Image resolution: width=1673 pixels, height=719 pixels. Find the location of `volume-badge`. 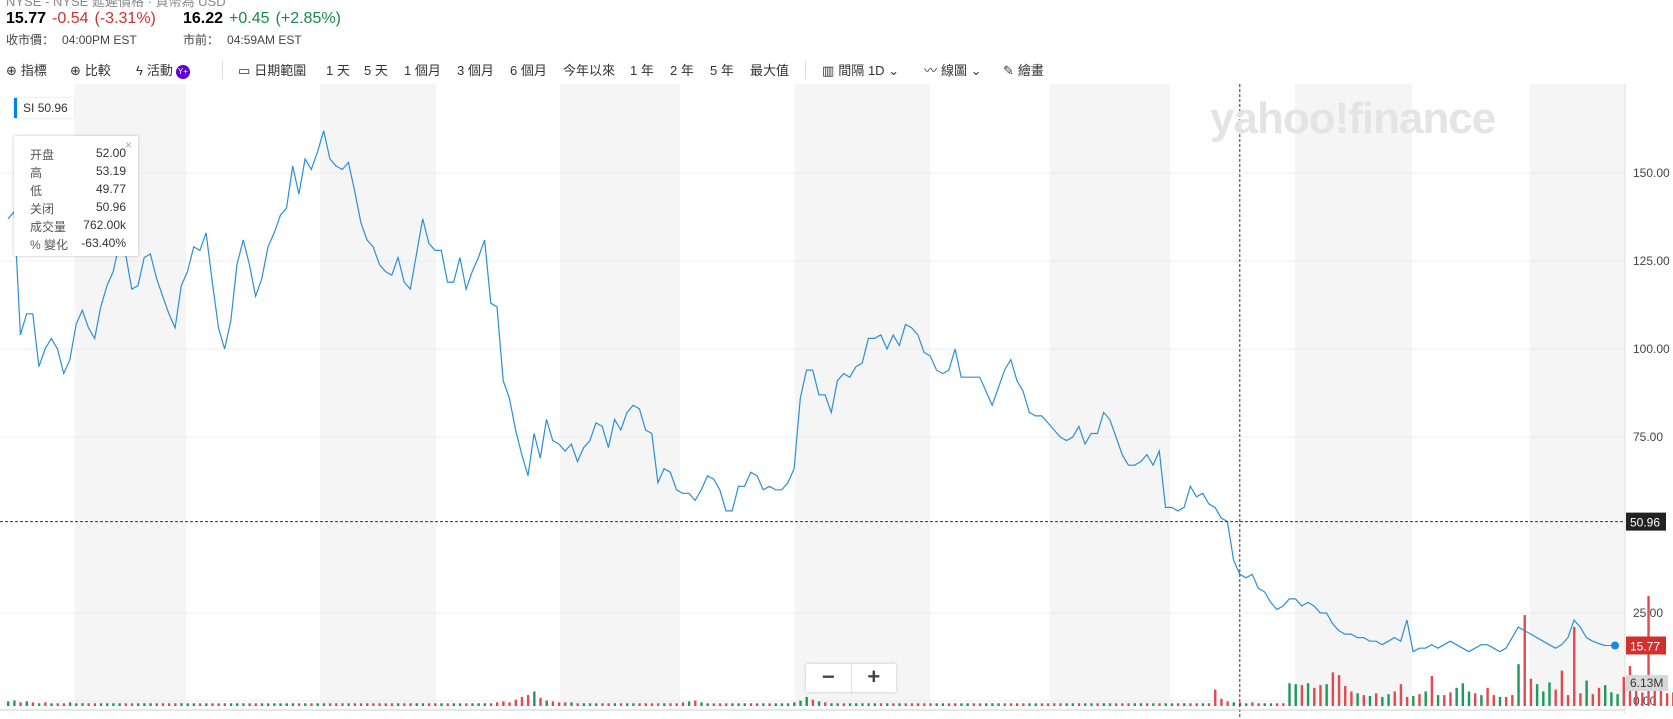

volume-badge is located at coordinates (1647, 683).